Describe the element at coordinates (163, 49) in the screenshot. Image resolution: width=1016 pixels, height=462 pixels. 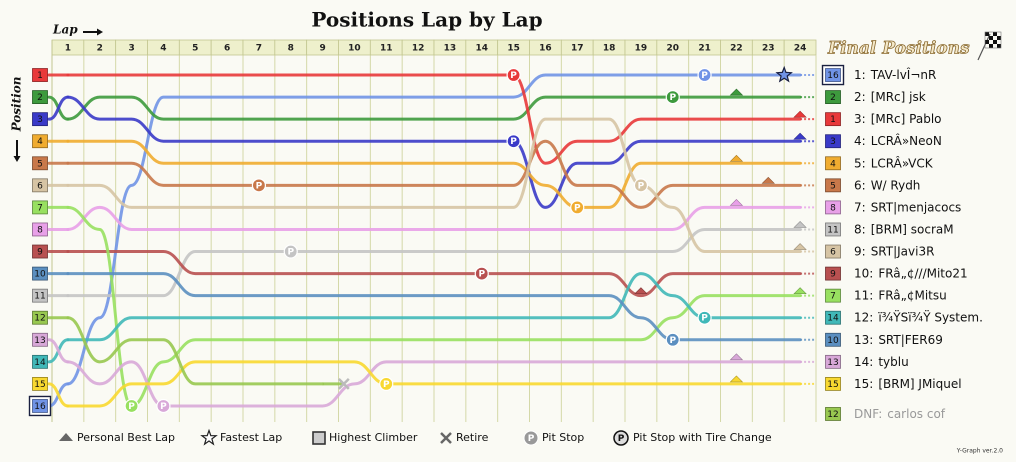
I see `lap-label: 4` at that location.